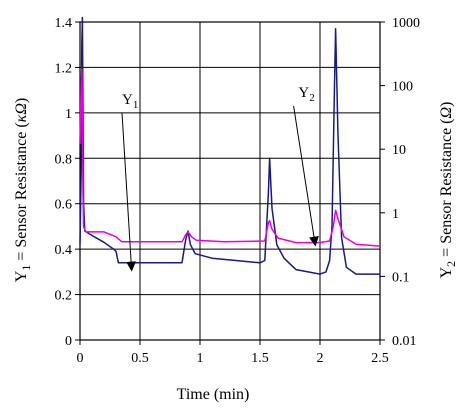 The width and height of the screenshot is (460, 409). What do you see at coordinates (399, 150) in the screenshot?
I see `y-right-tick-label: 10` at bounding box center [399, 150].